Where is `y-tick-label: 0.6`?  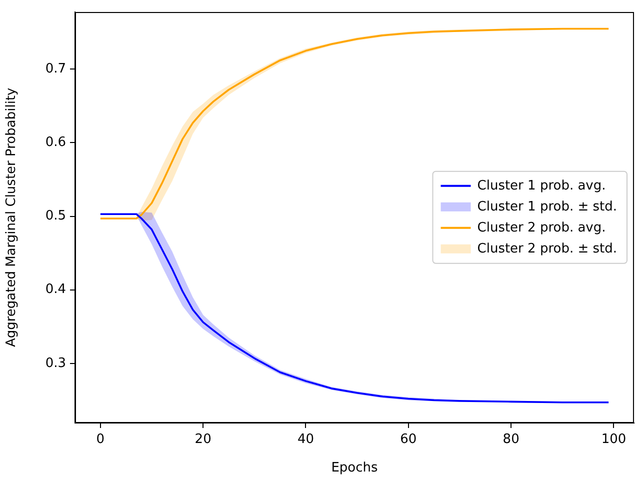 y-tick-label: 0.6 is located at coordinates (55, 142).